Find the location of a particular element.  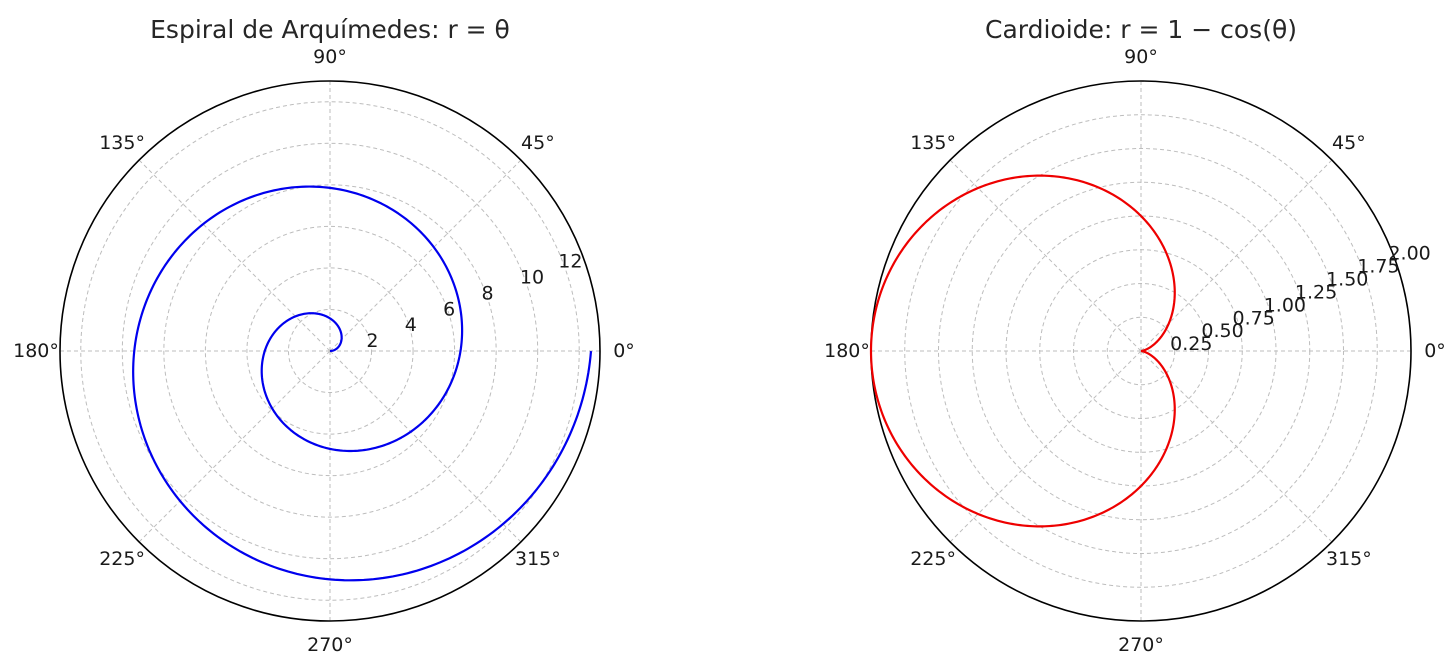

spiral-angle-tick-label: 270° is located at coordinates (330, 645).